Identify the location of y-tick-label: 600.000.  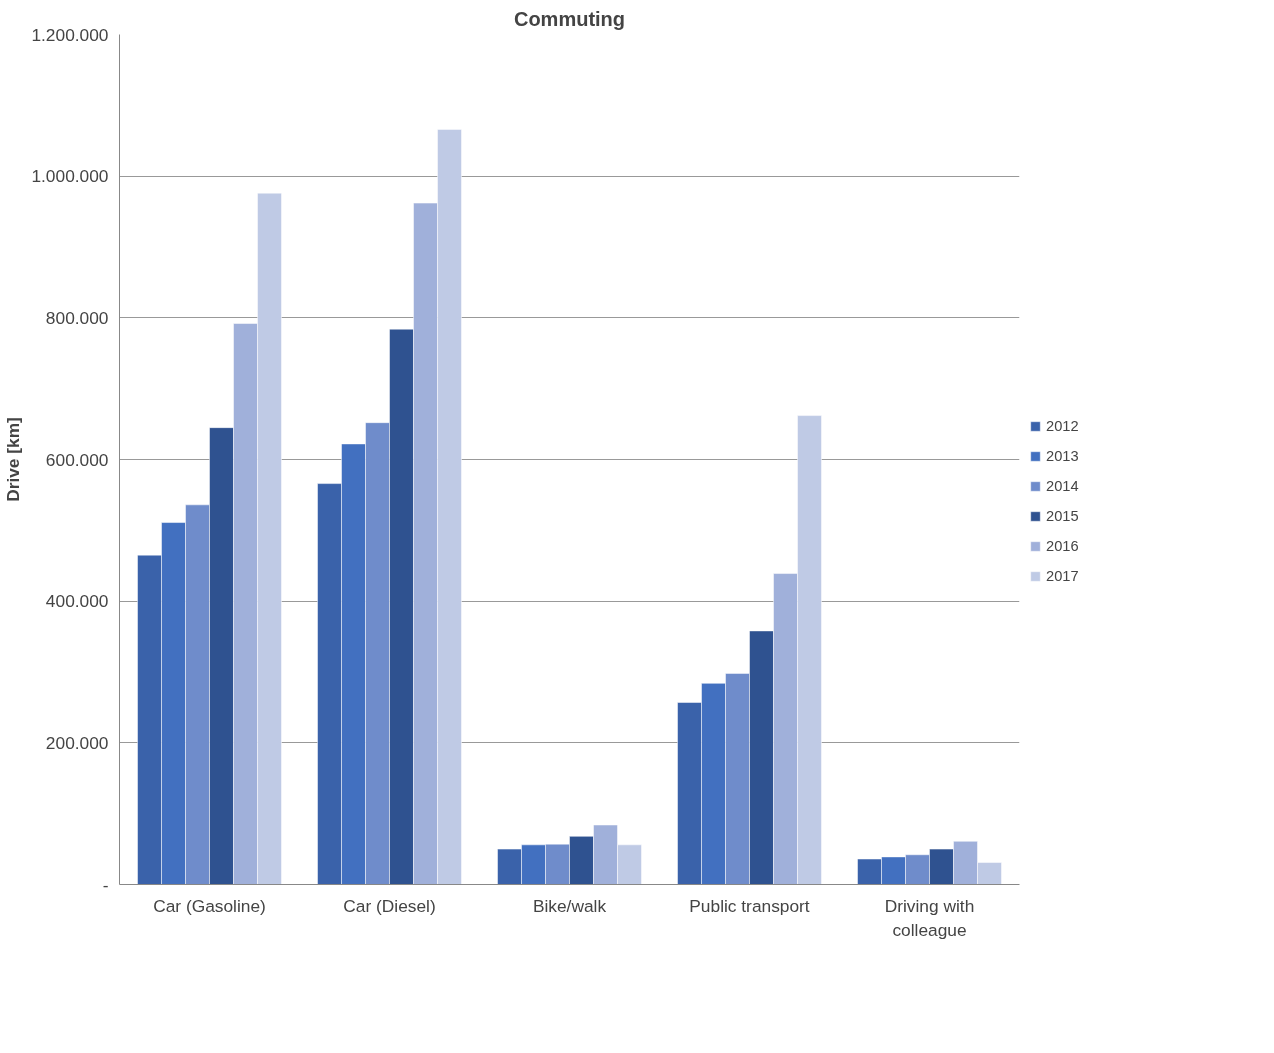
(77, 459).